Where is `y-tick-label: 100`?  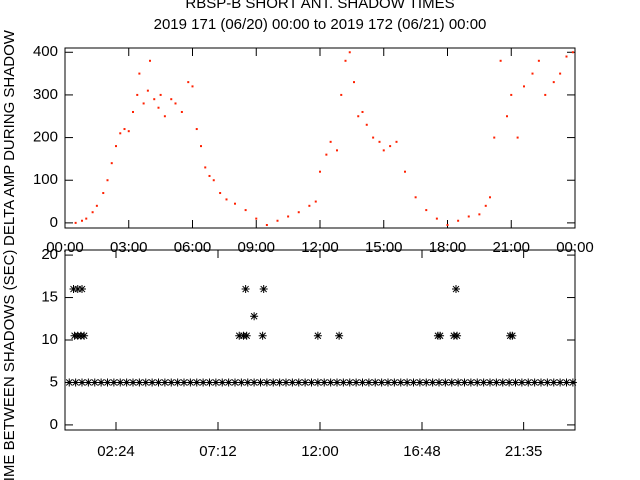 y-tick-label: 100 is located at coordinates (45, 179).